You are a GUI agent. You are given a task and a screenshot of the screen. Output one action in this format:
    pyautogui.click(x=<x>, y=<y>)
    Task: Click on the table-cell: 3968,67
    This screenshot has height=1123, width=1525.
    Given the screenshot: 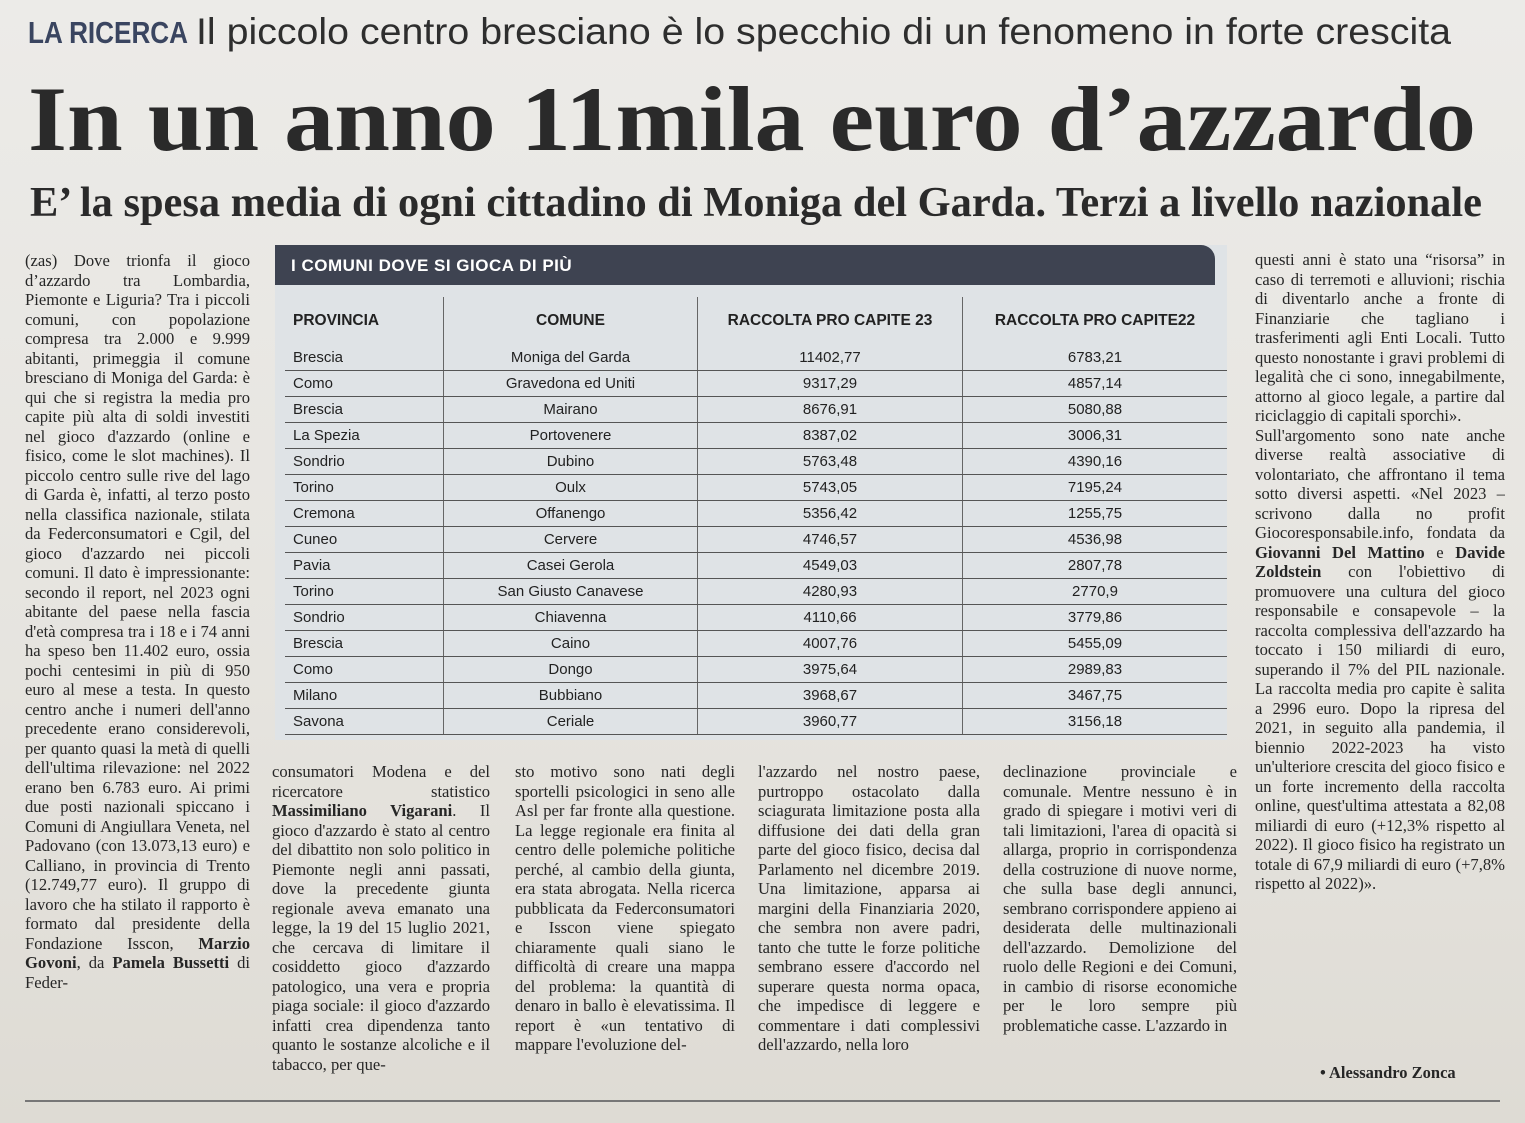 What is the action you would take?
    pyautogui.click(x=830, y=695)
    